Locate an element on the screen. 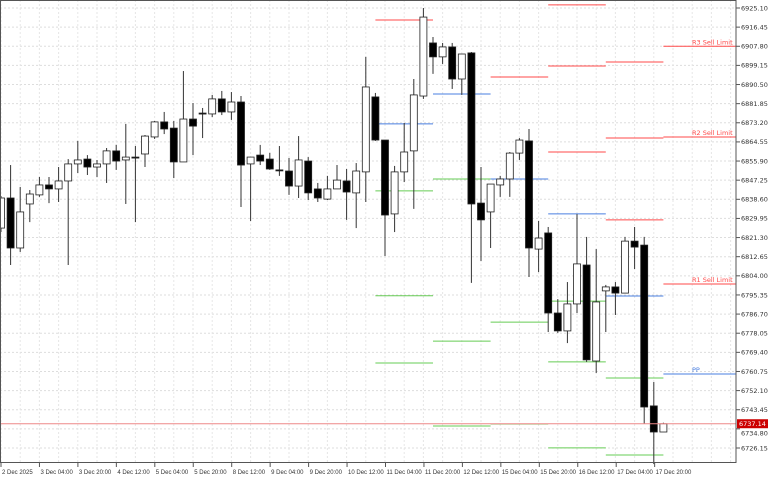 The image size is (768, 480). y-tick-label: 6890.50 is located at coordinates (754, 85).